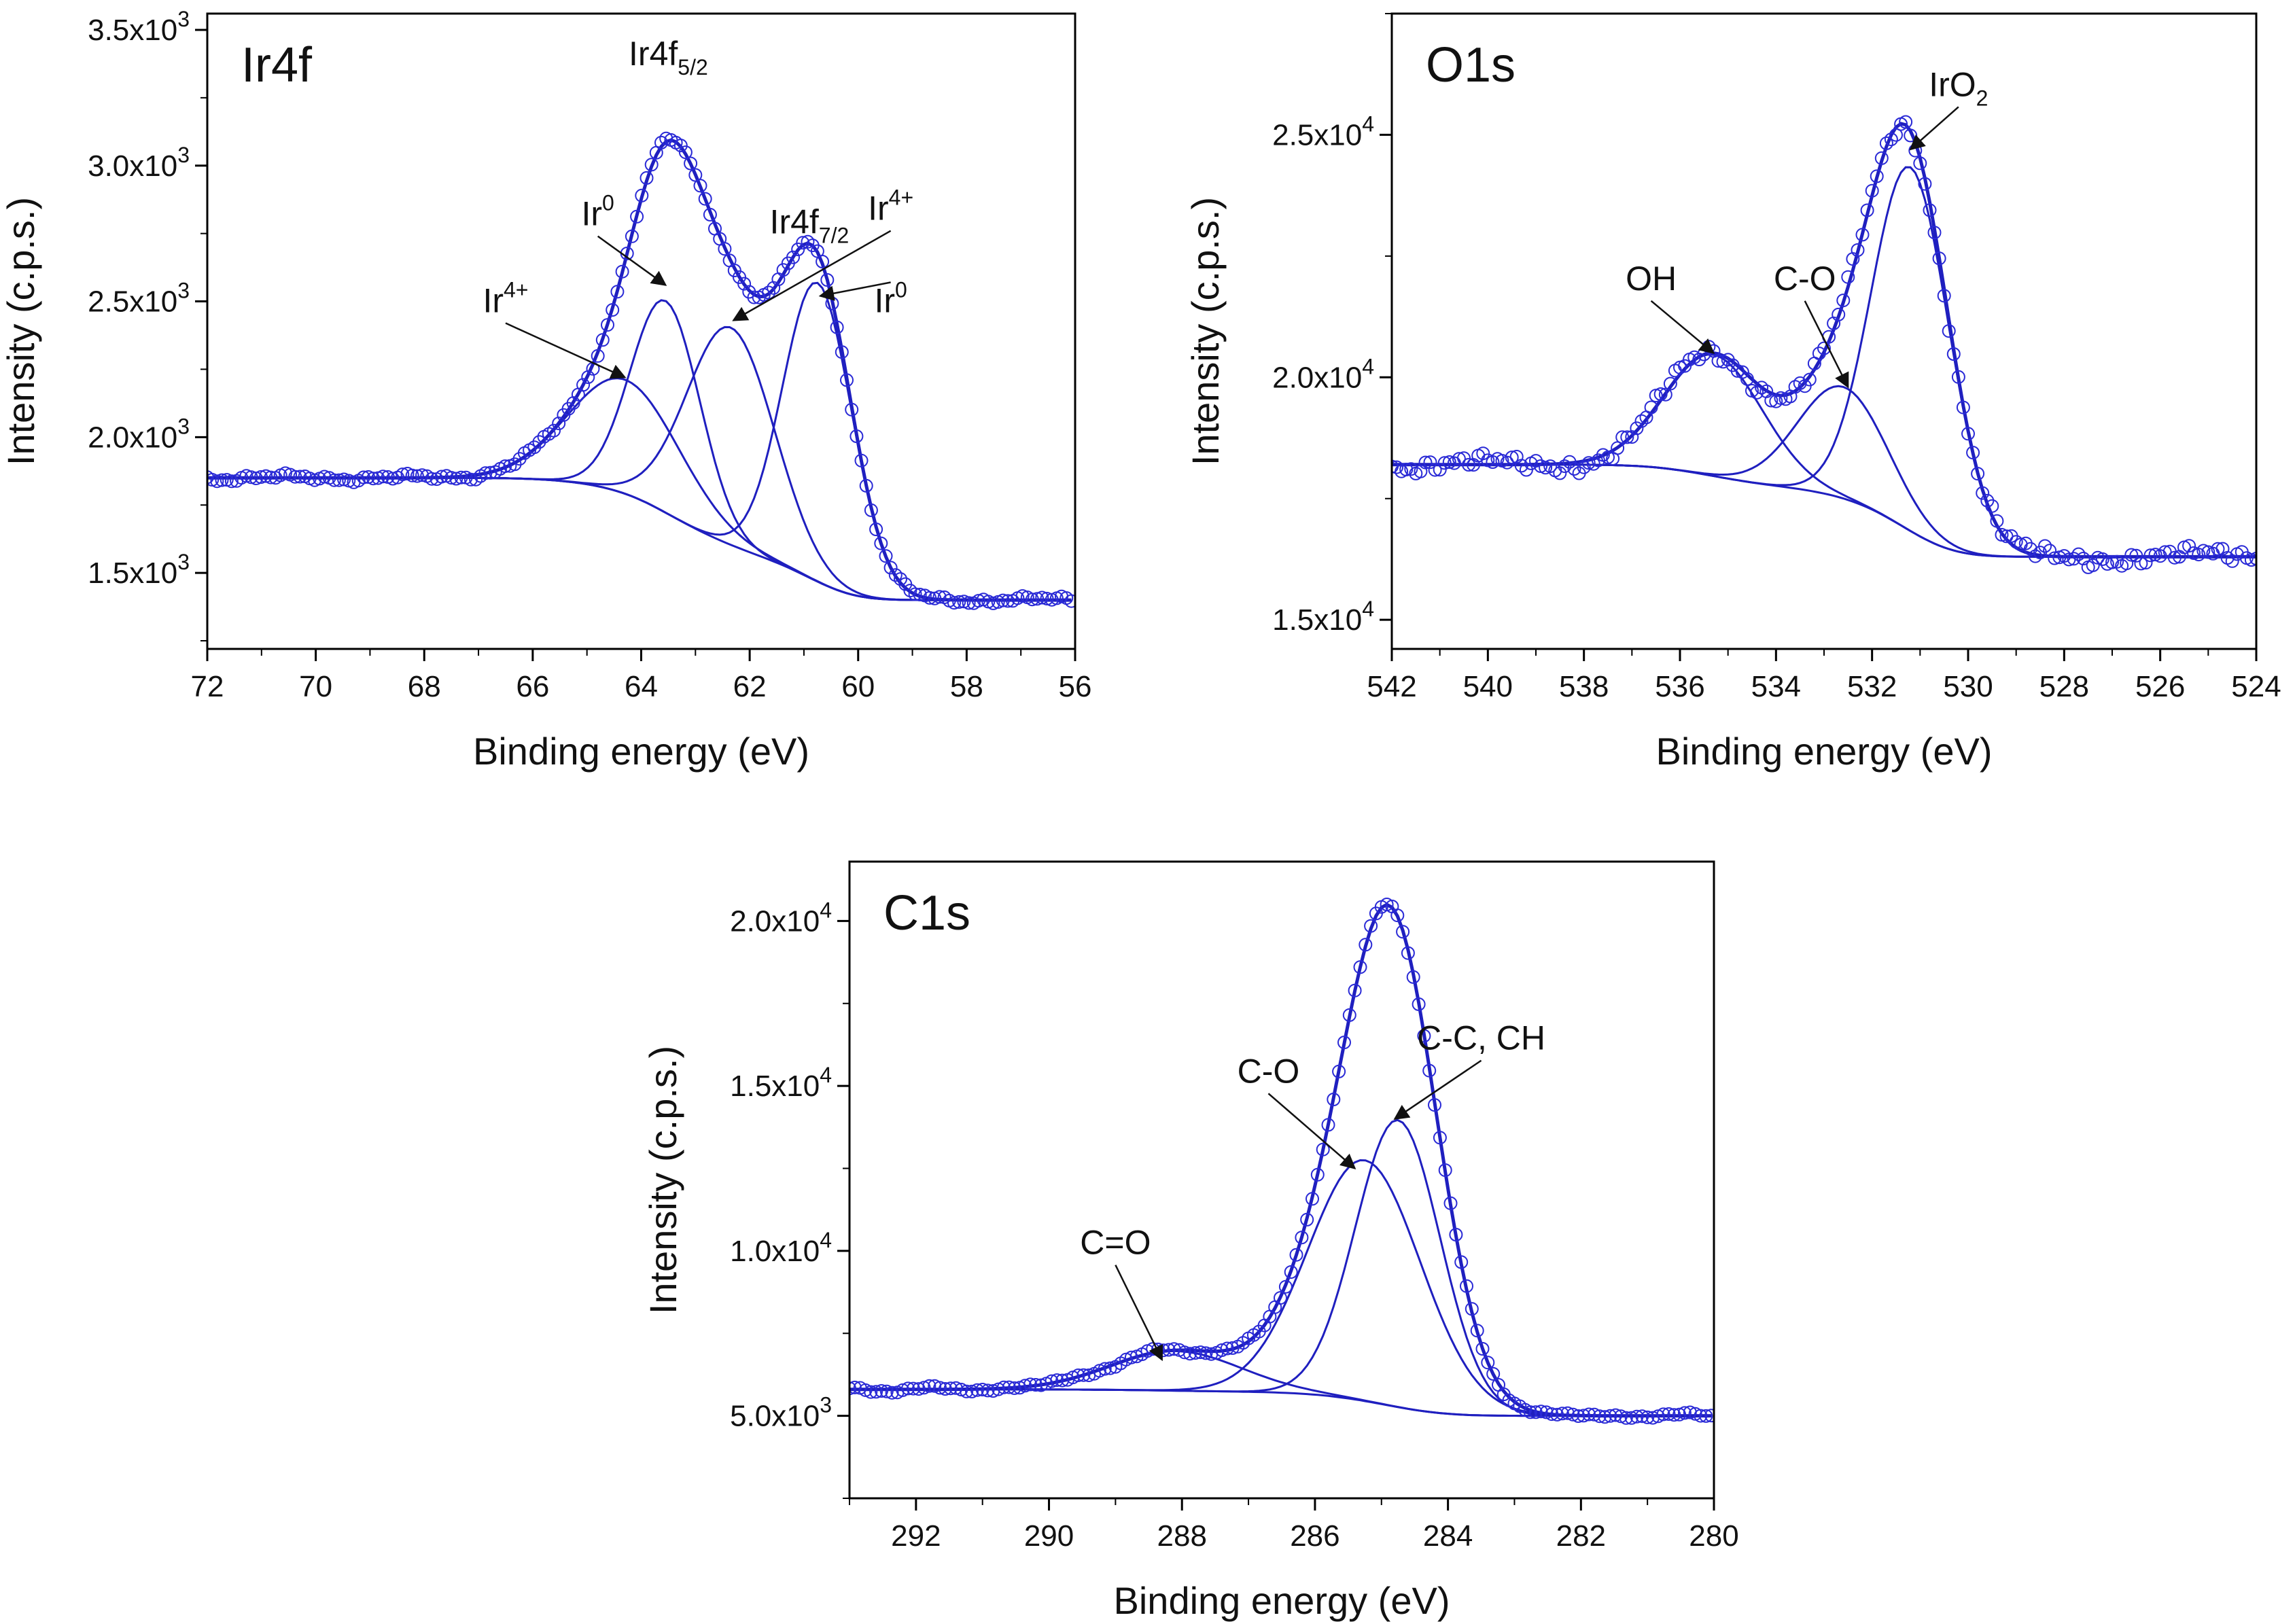  What do you see at coordinates (1584, 687) in the screenshot?
I see `o1s-x-tick-label: 538` at bounding box center [1584, 687].